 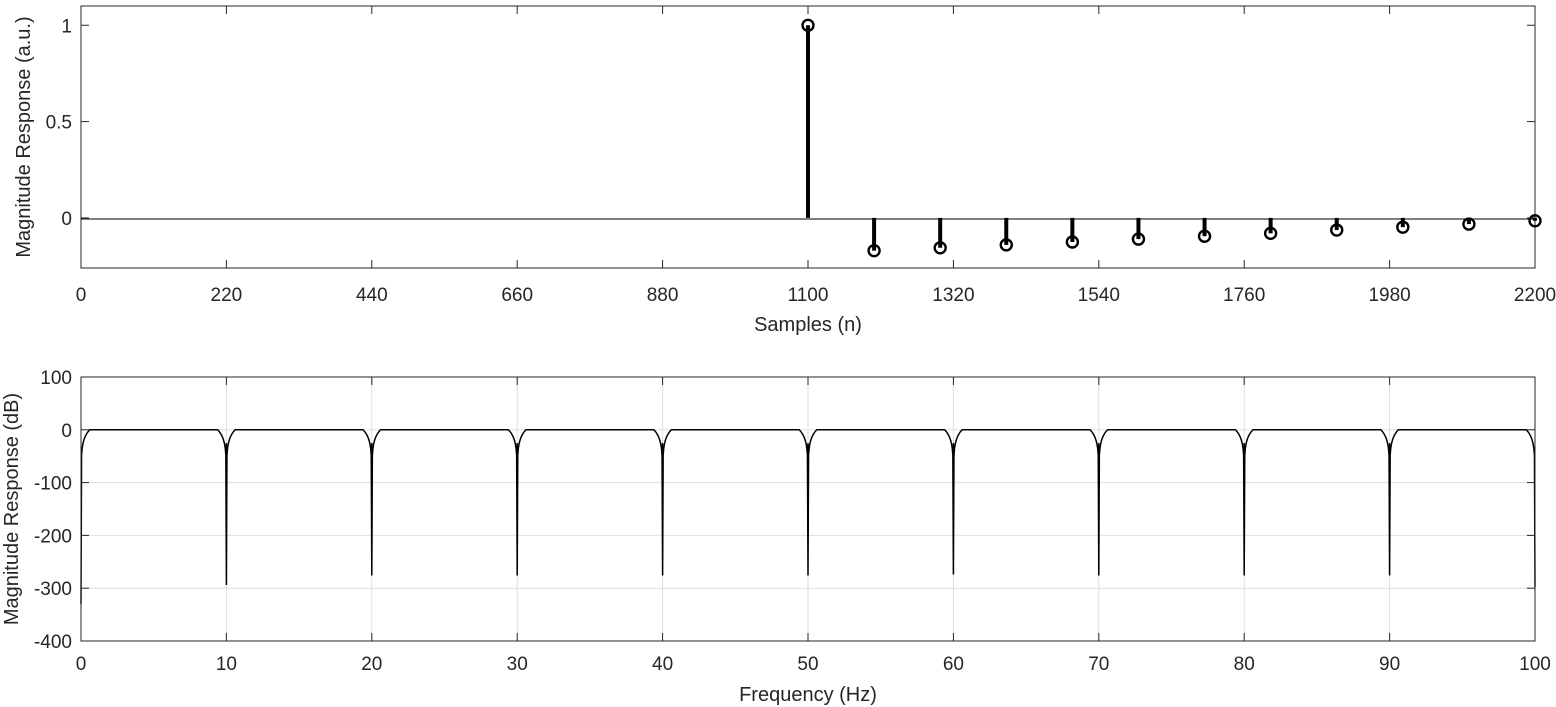 I want to click on impulse-response-x-axis-label: Samples (n), so click(x=808, y=325).